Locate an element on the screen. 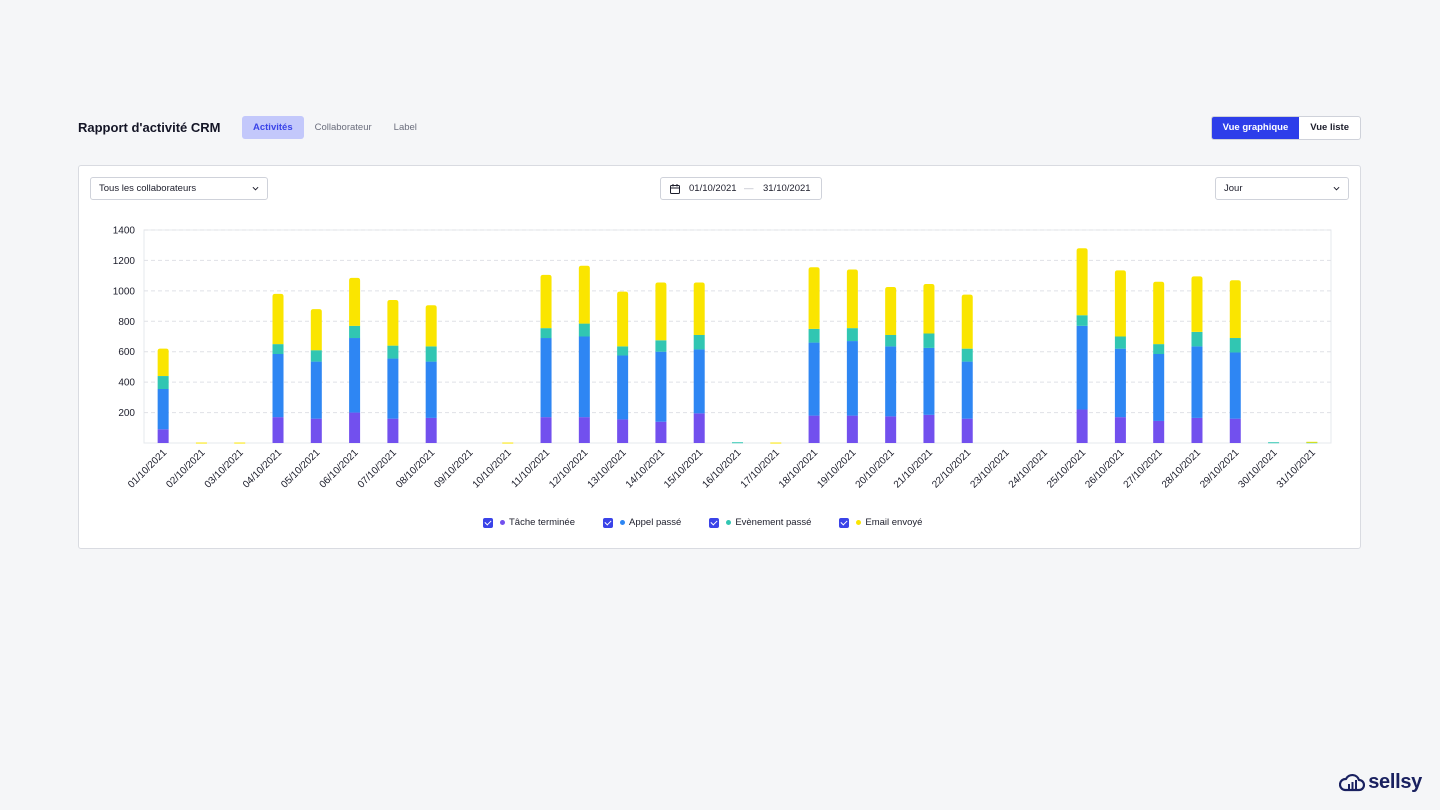 The width and height of the screenshot is (1440, 810). collaborator-select: Tous les collaborateurs is located at coordinates (179, 188).